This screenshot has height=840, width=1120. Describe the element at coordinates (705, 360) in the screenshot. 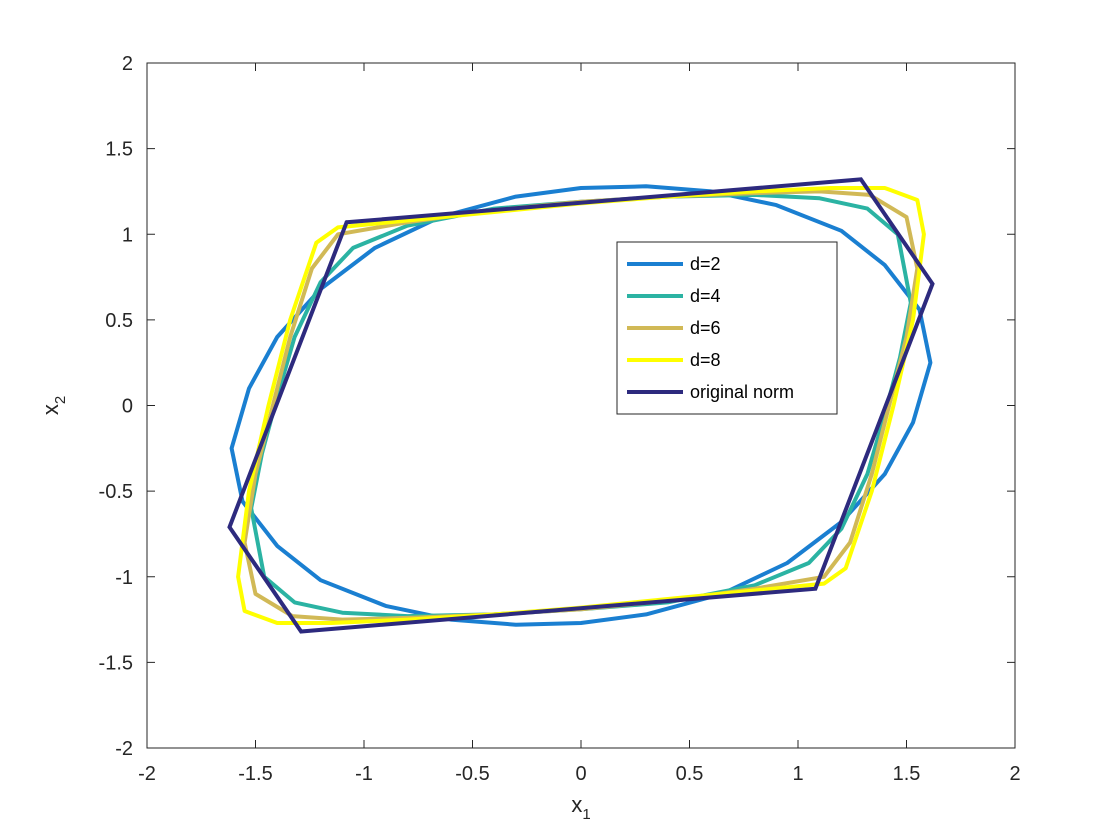

I see `legend-label-3: d=8` at that location.